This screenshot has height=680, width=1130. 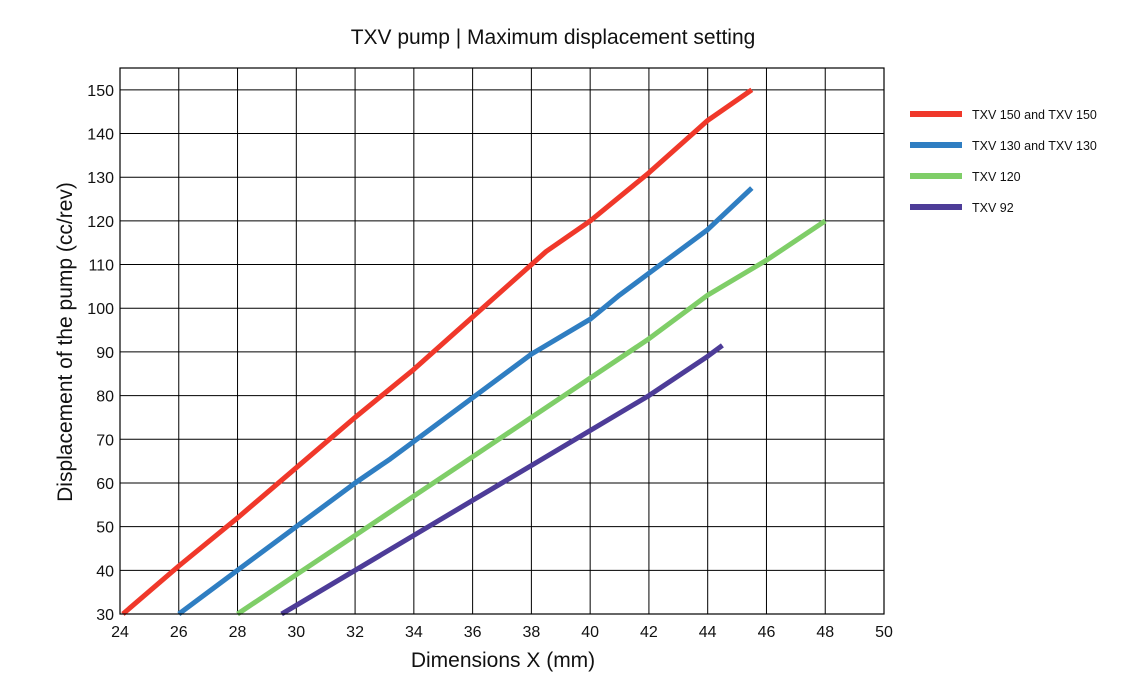 I want to click on y-tick-label: 140, so click(x=100, y=135).